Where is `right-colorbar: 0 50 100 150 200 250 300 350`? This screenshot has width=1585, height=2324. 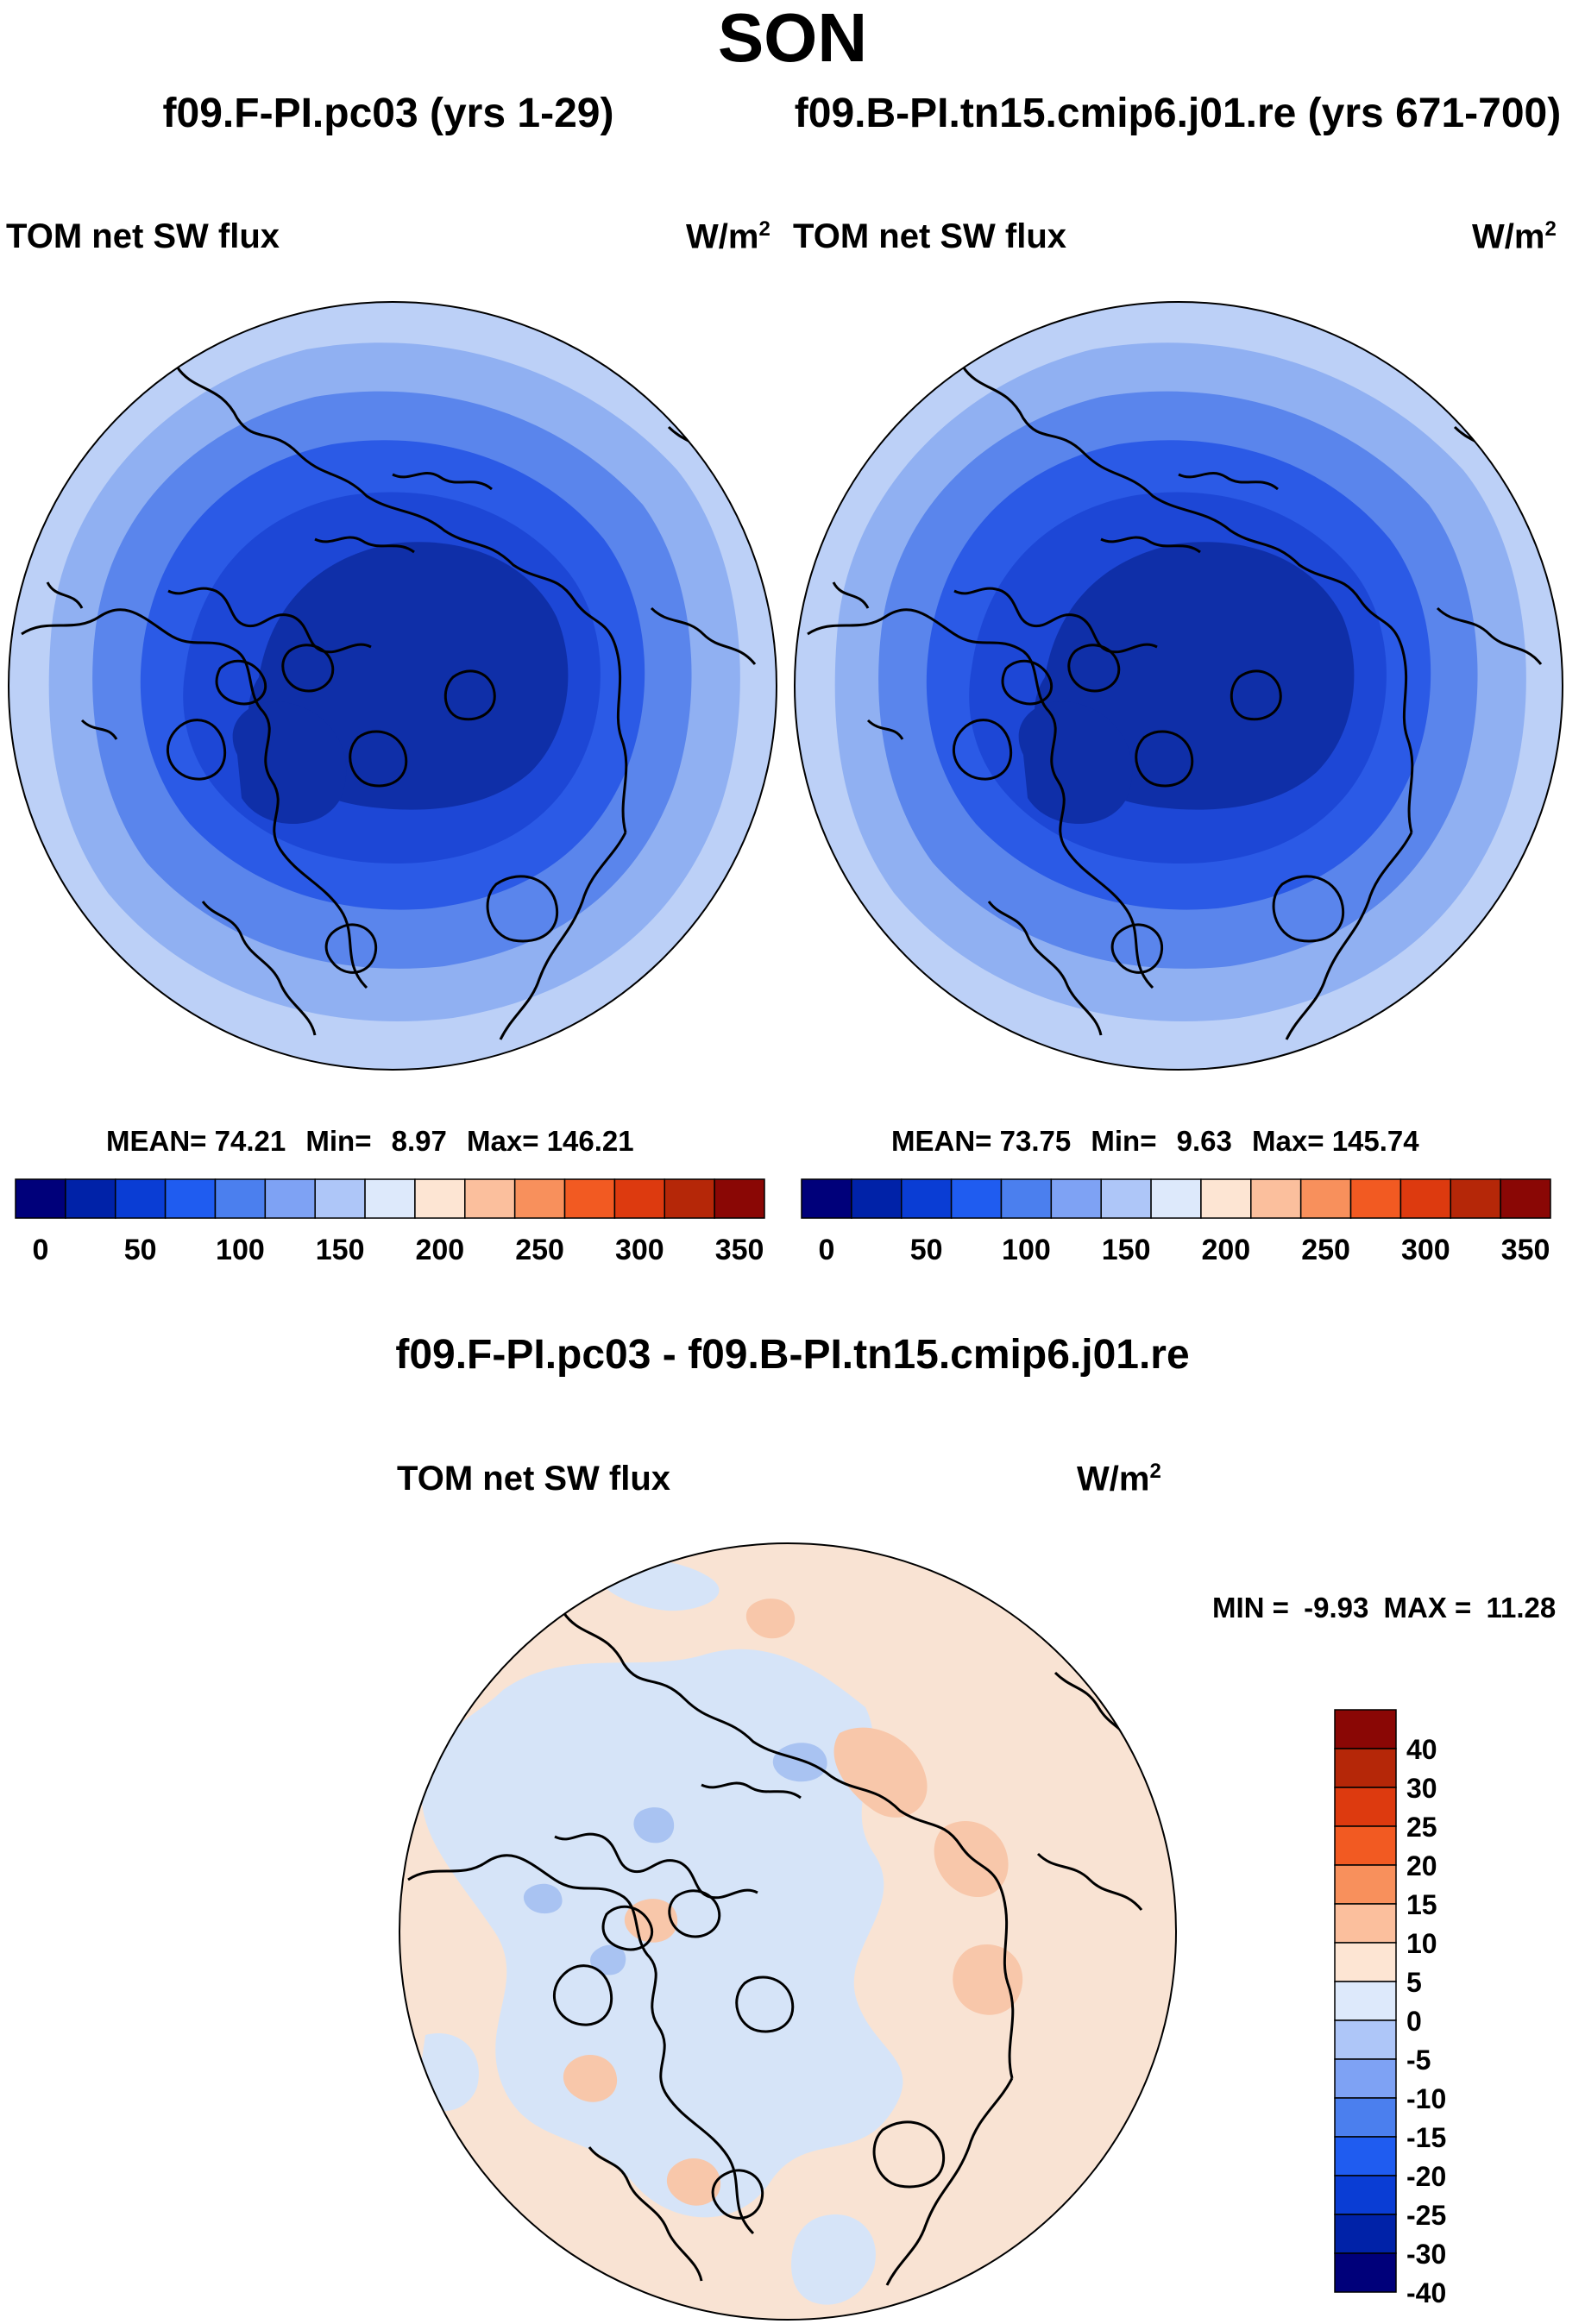 right-colorbar: 0 50 100 150 200 250 300 350 is located at coordinates (1176, 1222).